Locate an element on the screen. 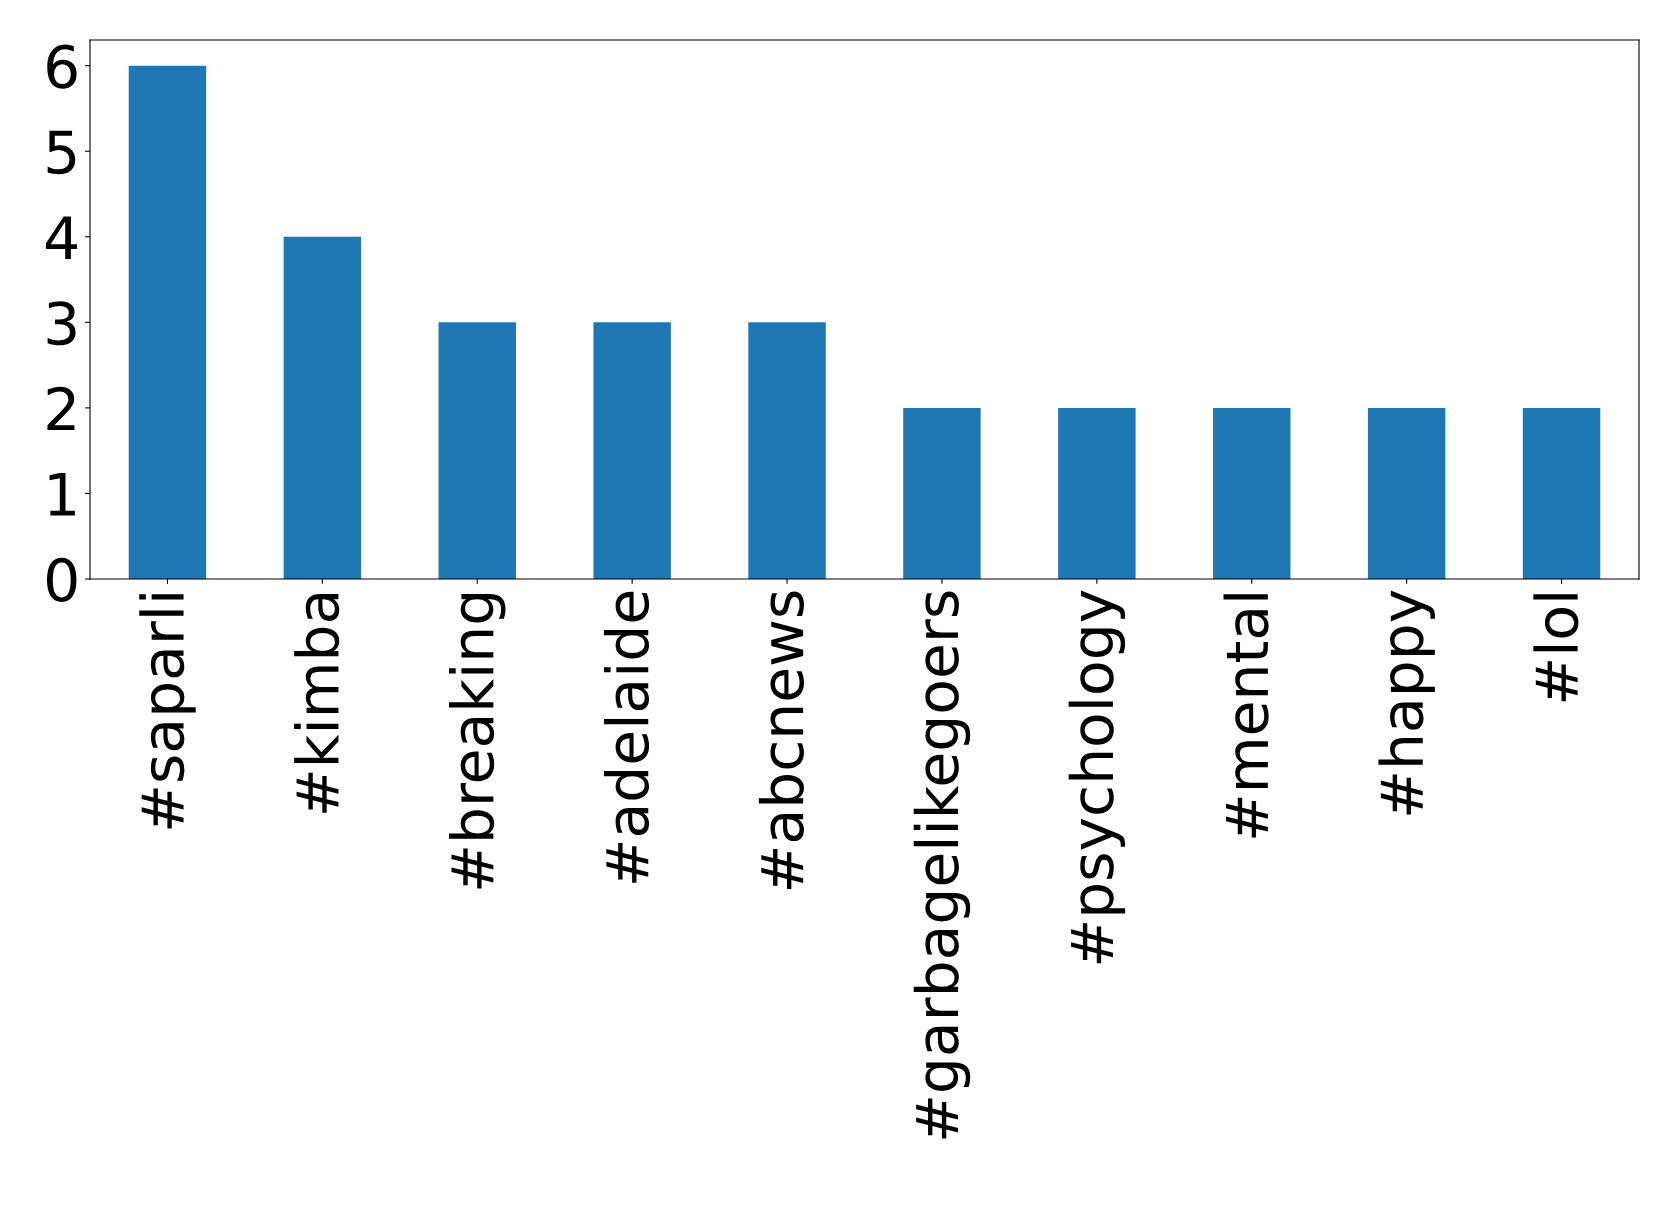 The height and width of the screenshot is (1222, 1679). x-tick-label: #breaking is located at coordinates (477, 741).